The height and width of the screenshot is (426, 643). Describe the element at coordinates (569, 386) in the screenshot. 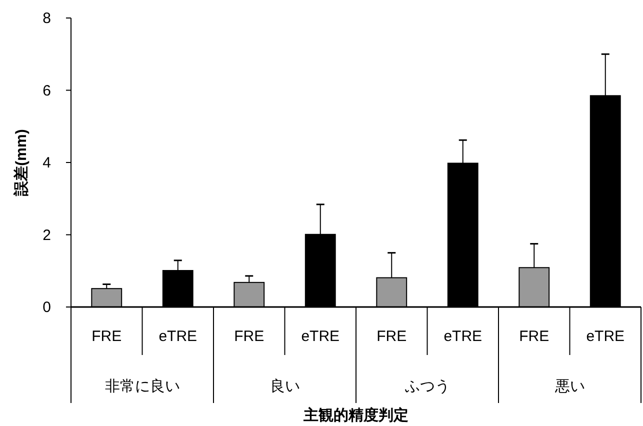

I see `text: 悪い` at that location.